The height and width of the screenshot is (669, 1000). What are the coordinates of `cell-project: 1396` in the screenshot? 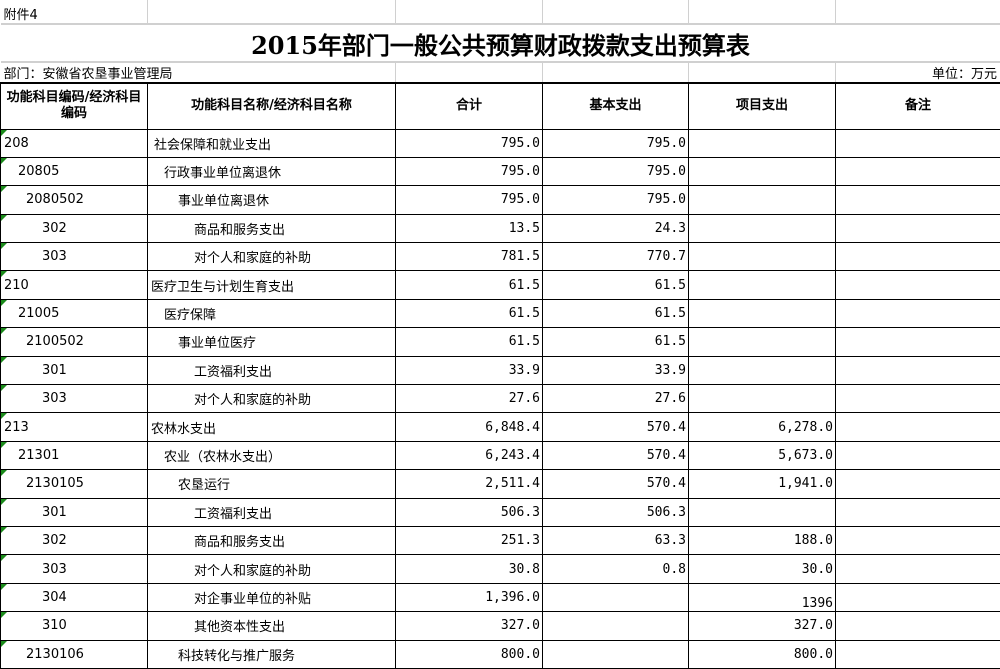 It's located at (762, 597).